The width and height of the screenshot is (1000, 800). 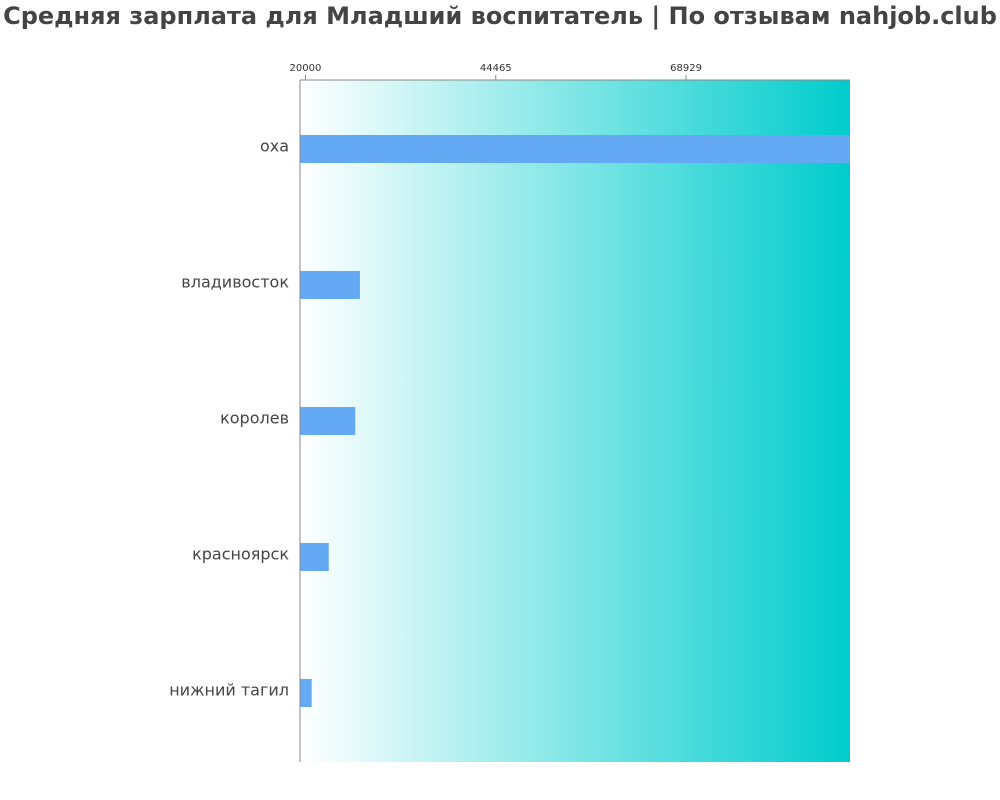 I want to click on x-tick-label-0: 20000, so click(x=306, y=68).